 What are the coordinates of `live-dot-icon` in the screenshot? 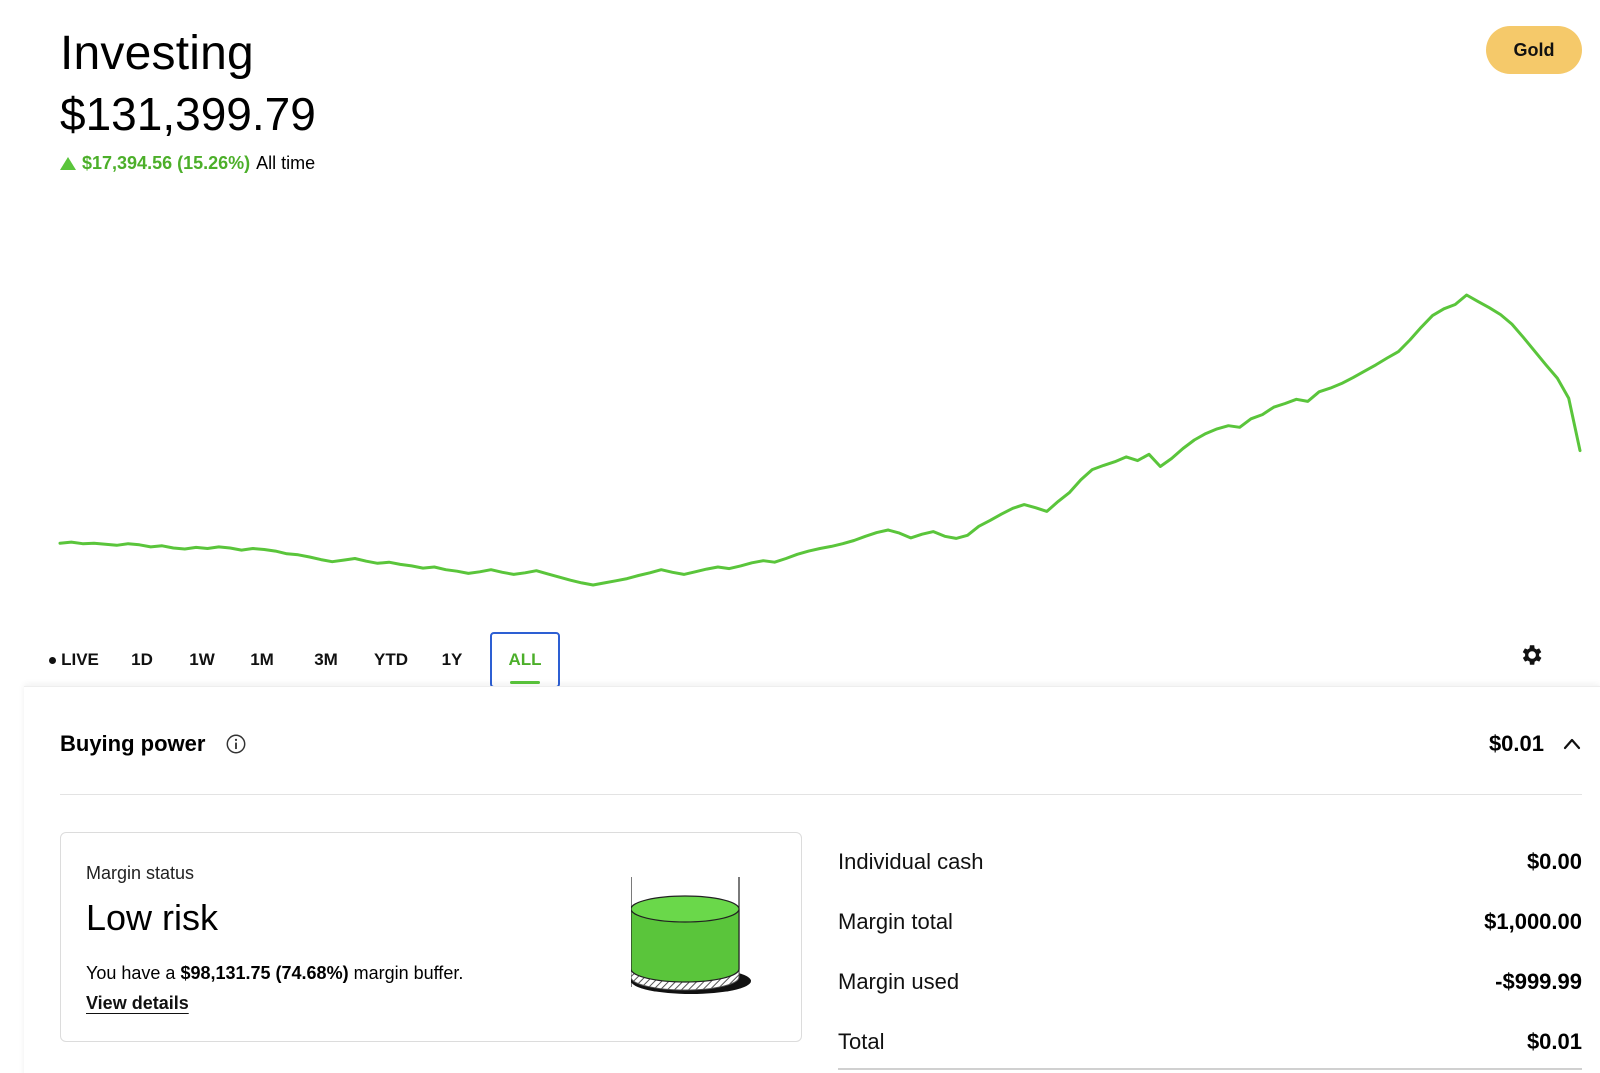 It's located at (53, 660).